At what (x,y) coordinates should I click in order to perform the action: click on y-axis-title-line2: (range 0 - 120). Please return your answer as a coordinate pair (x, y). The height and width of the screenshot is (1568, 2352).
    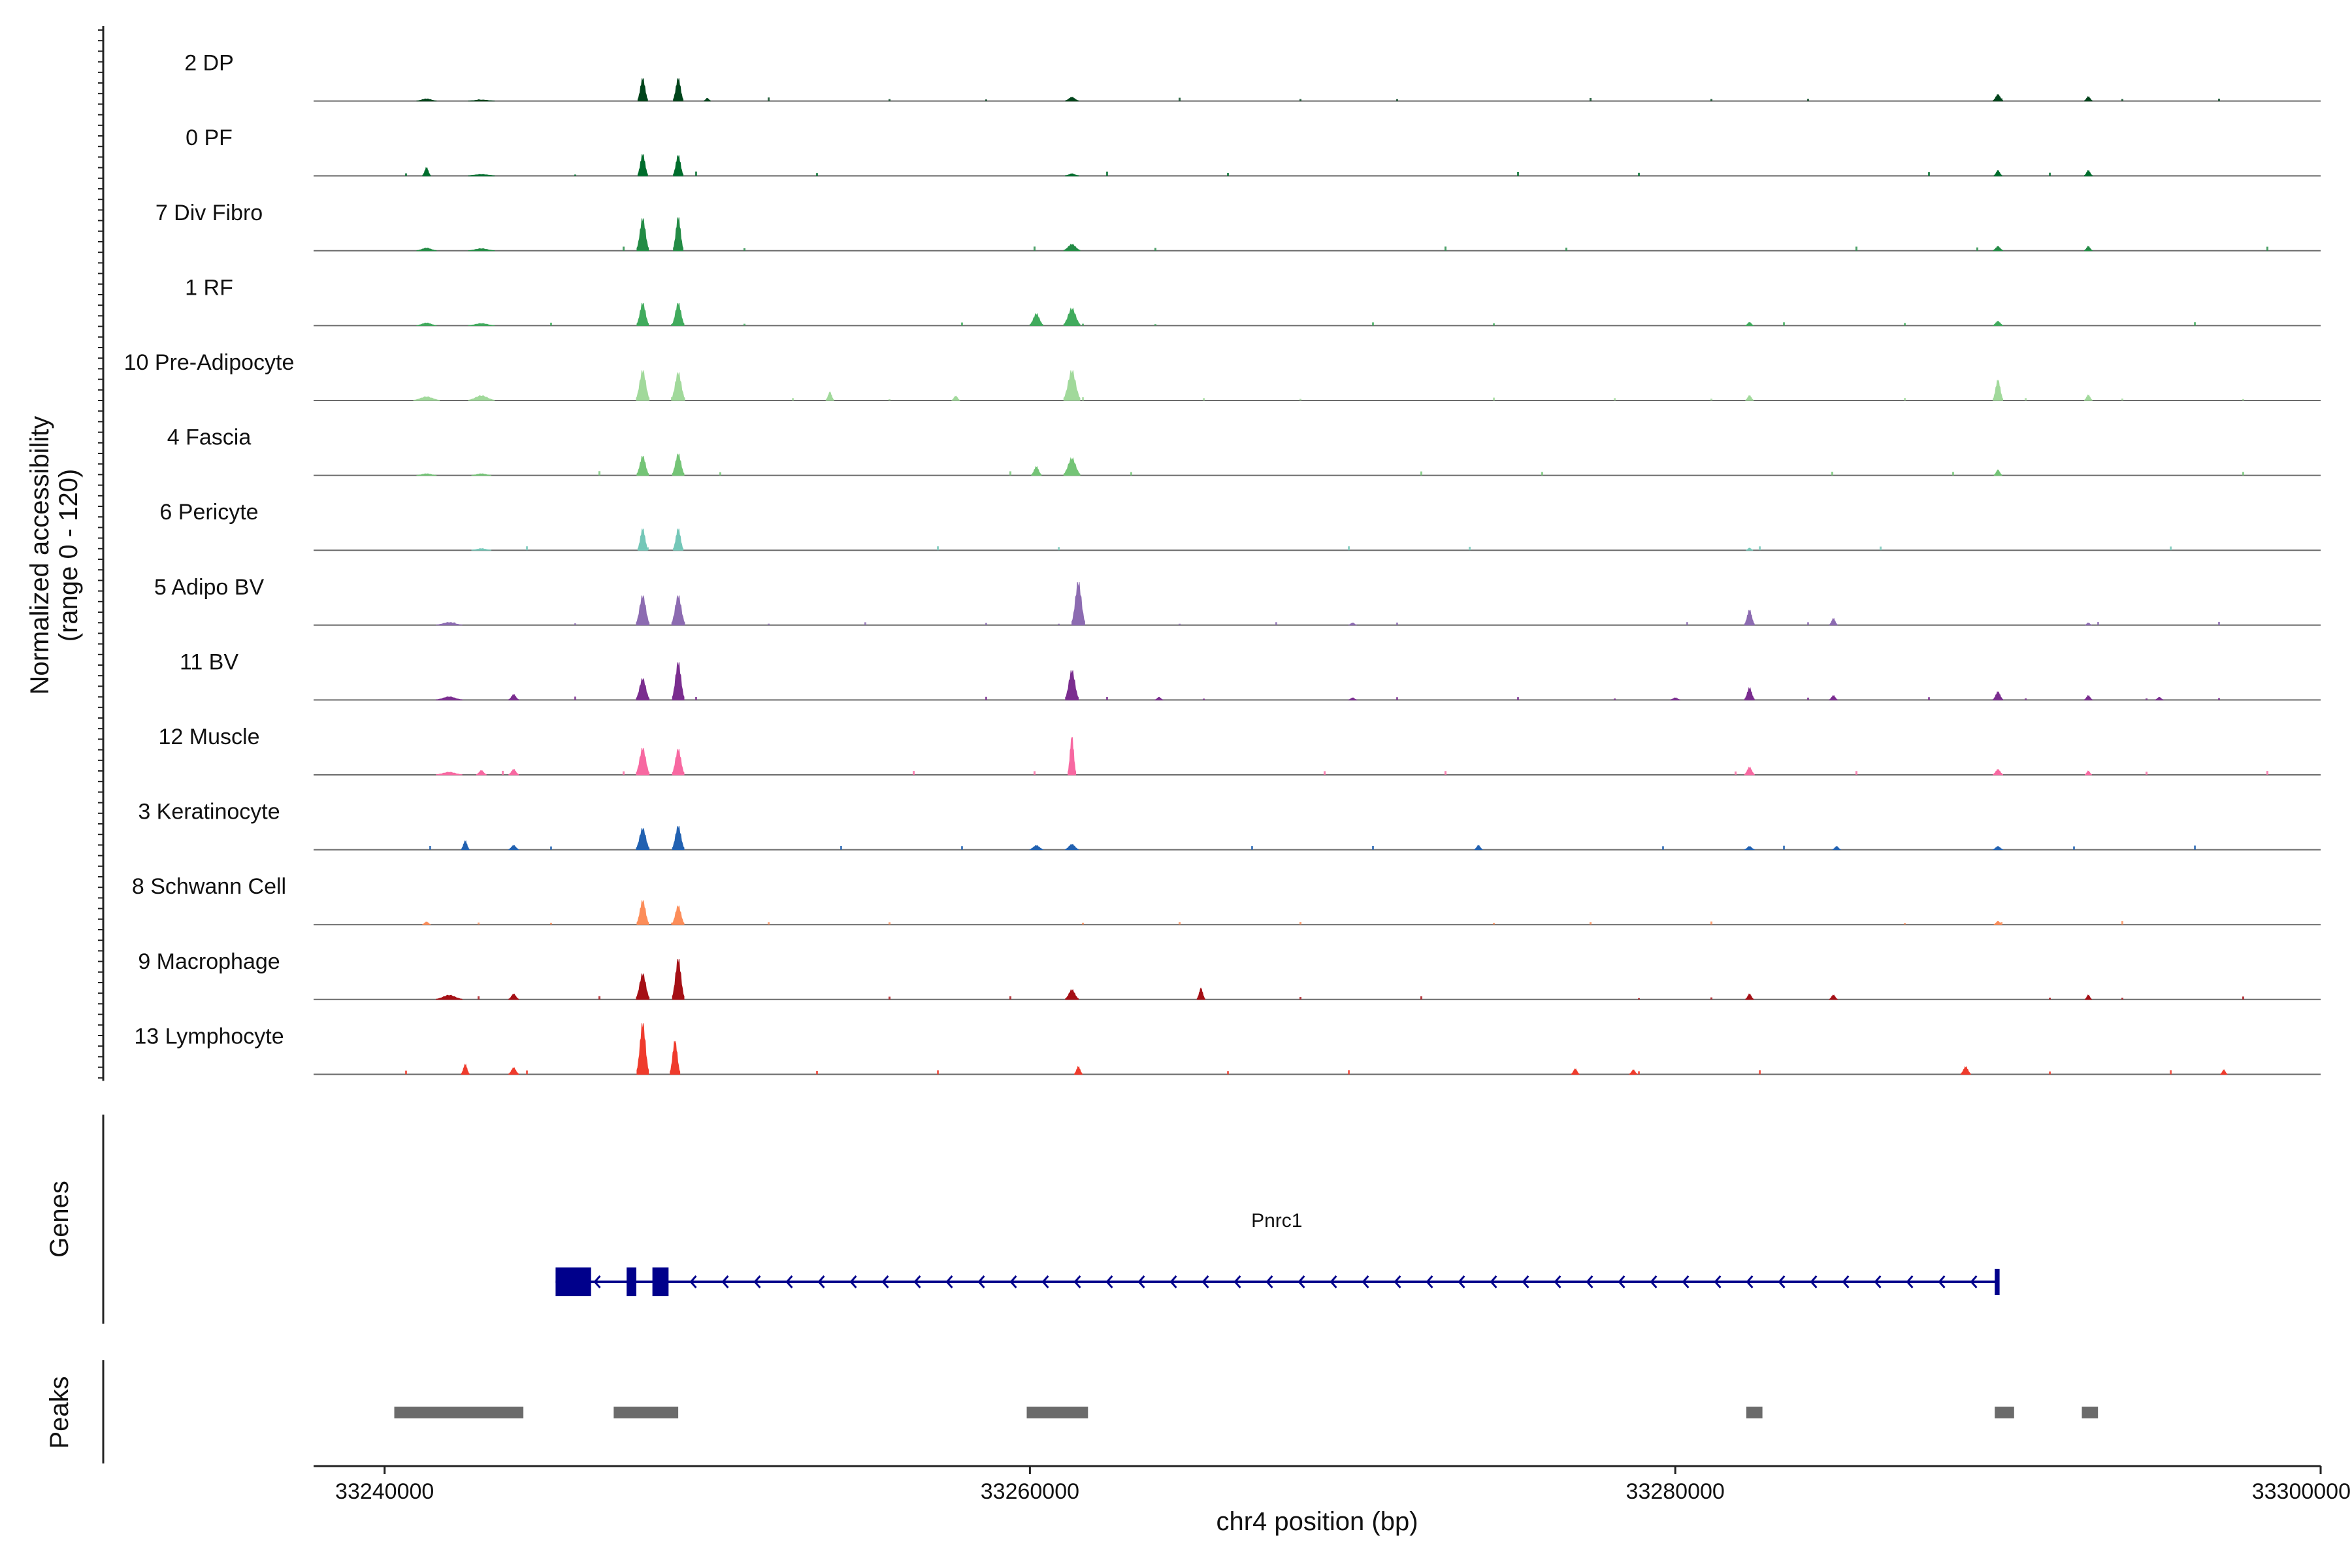
    Looking at the image, I should click on (68, 555).